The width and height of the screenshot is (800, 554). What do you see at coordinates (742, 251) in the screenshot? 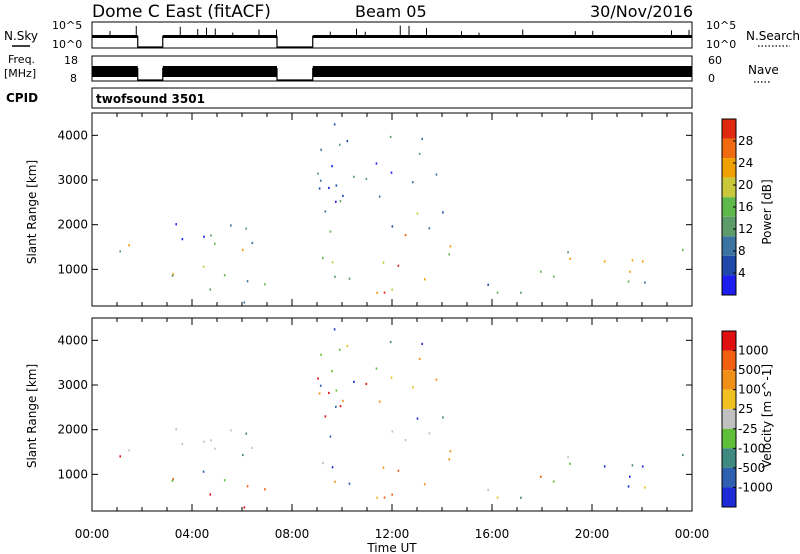
I see `power-colorbar-tick-label: 8` at bounding box center [742, 251].